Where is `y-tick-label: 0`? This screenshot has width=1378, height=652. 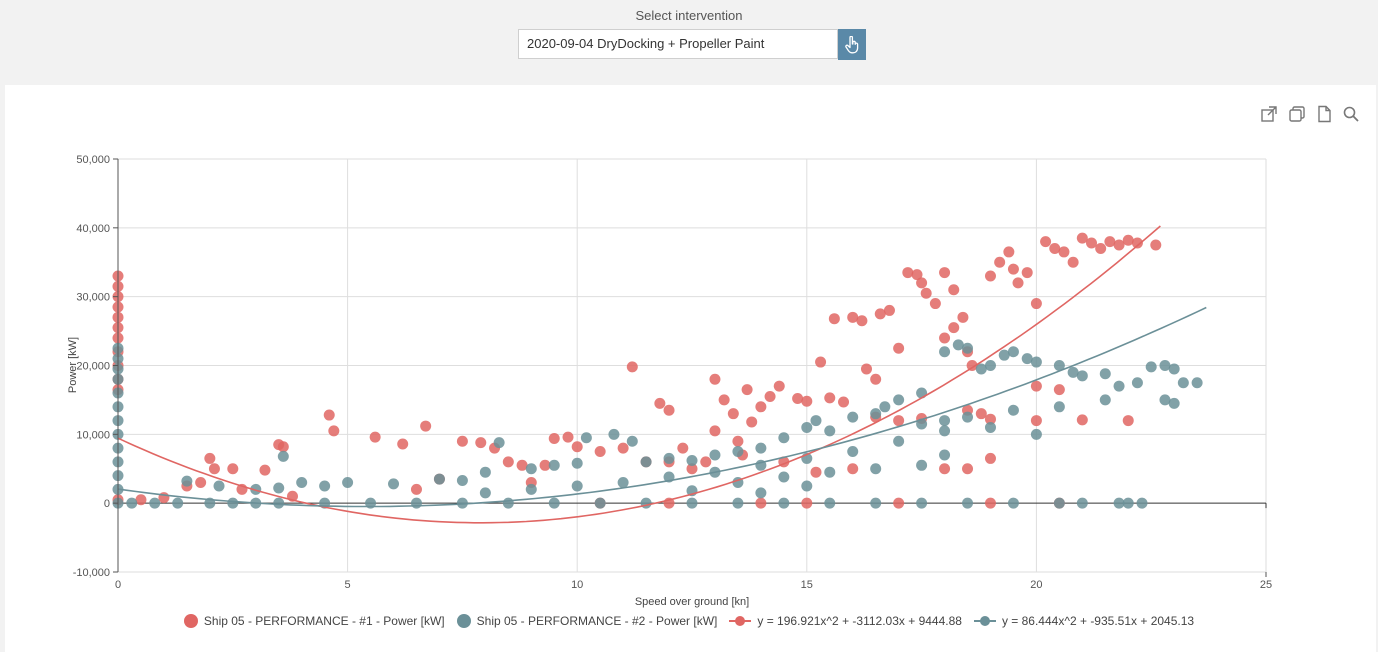 y-tick-label: 0 is located at coordinates (107, 504).